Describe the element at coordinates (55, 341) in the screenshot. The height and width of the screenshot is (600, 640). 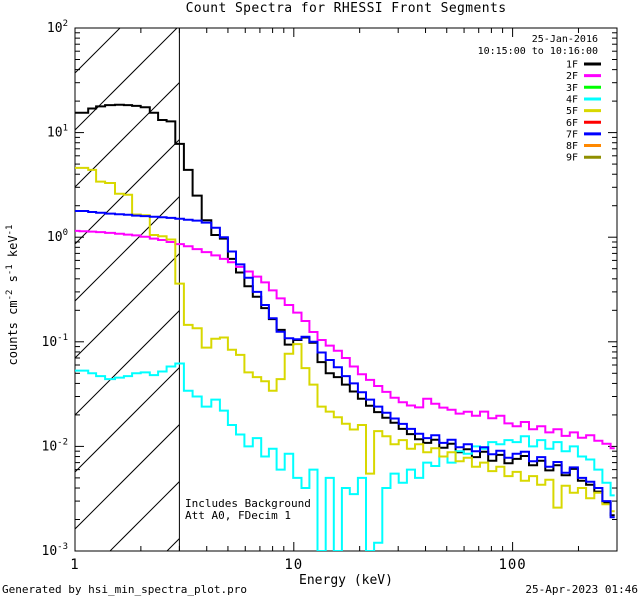
I see `y-tick-label: 10⁻¹` at that location.